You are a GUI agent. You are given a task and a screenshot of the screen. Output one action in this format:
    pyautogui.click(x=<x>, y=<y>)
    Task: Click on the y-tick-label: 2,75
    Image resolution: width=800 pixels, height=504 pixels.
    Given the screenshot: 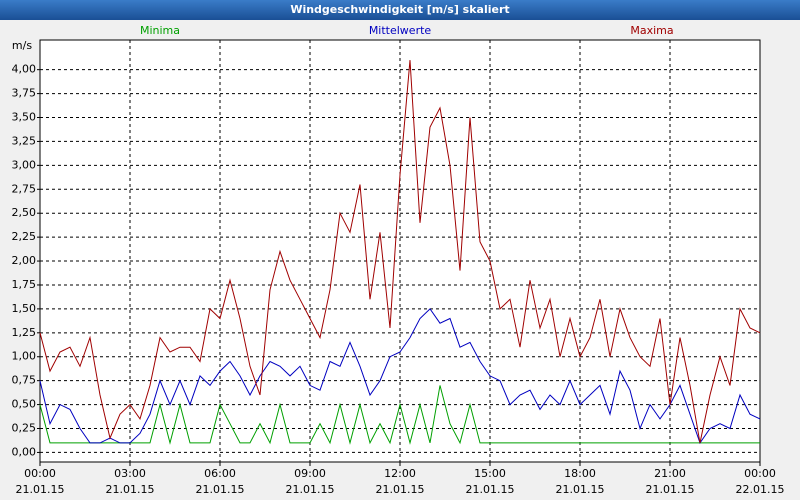 What is the action you would take?
    pyautogui.click(x=24, y=188)
    